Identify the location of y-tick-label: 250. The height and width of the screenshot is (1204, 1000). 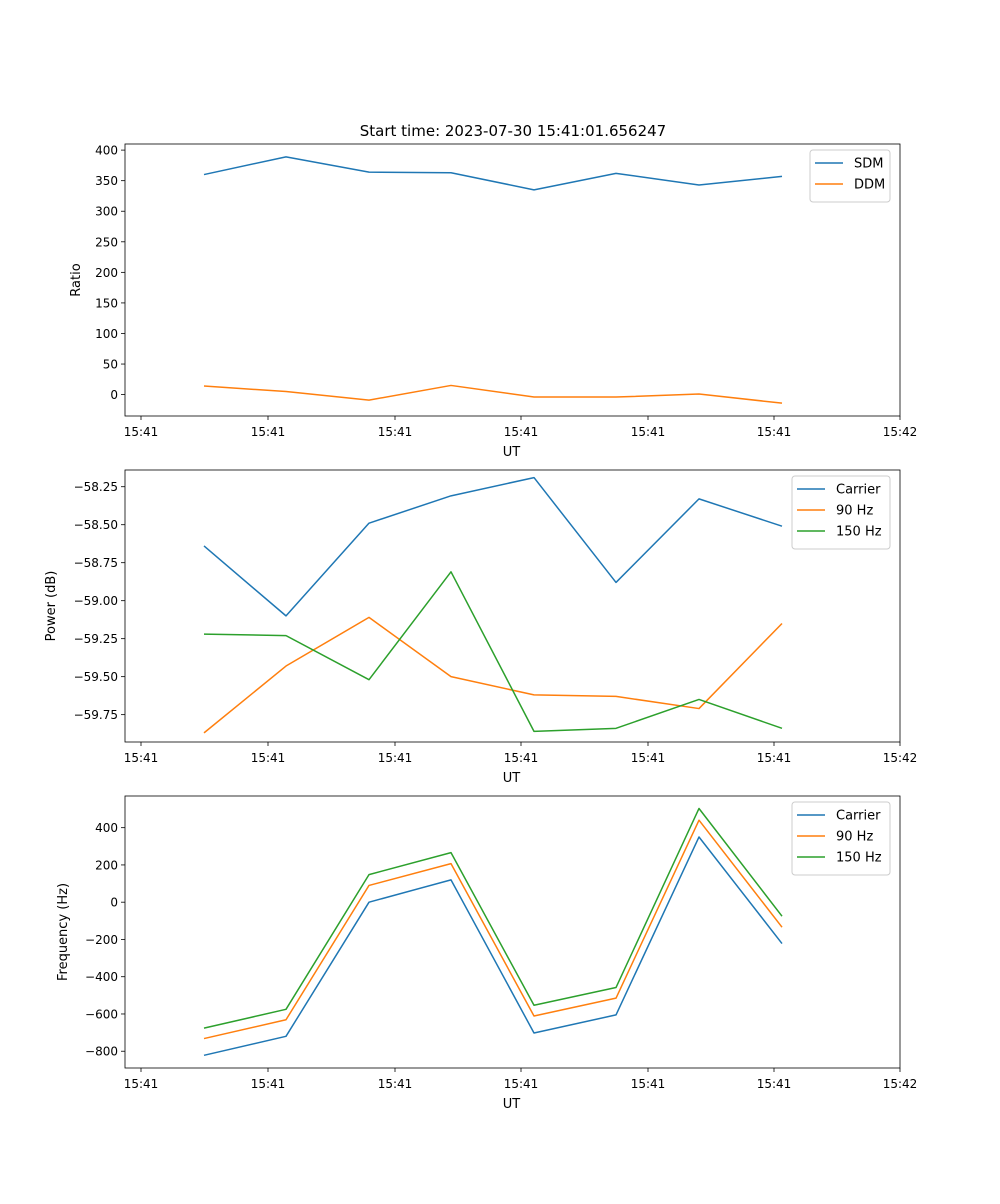
(106, 242).